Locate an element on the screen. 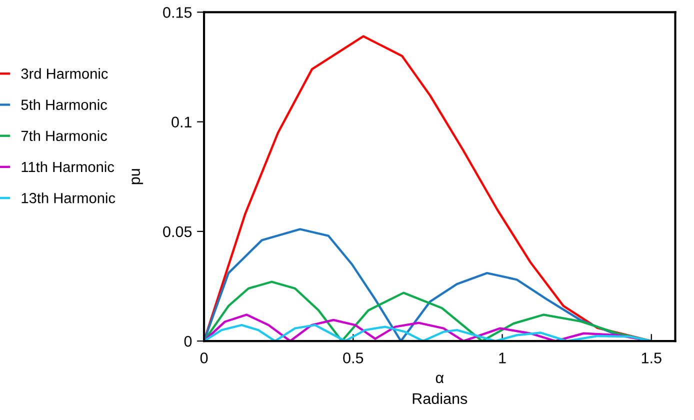 The image size is (694, 420). legend-label: 3rd Harmonic is located at coordinates (64, 73).